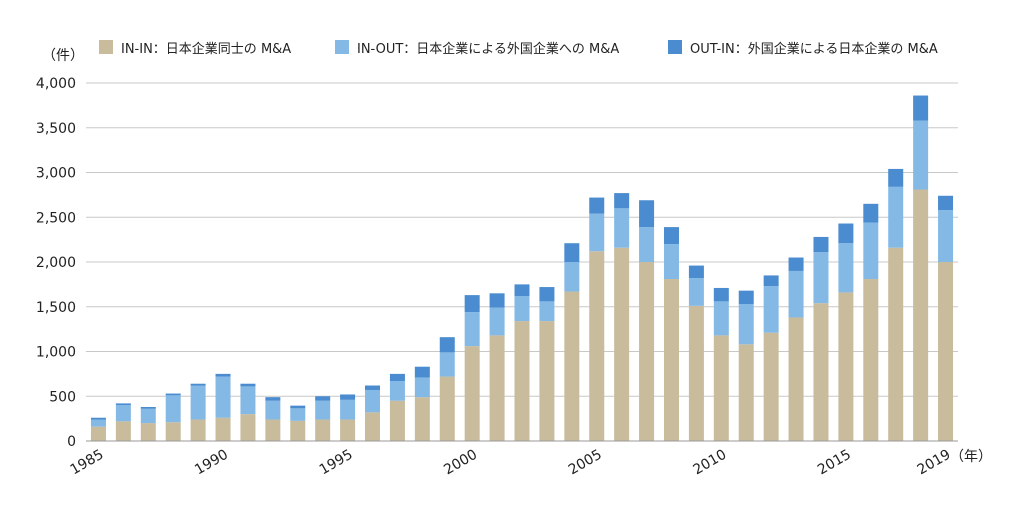  What do you see at coordinates (572, 366) in the screenshot?
I see `bar-segment-2004-in-in` at bounding box center [572, 366].